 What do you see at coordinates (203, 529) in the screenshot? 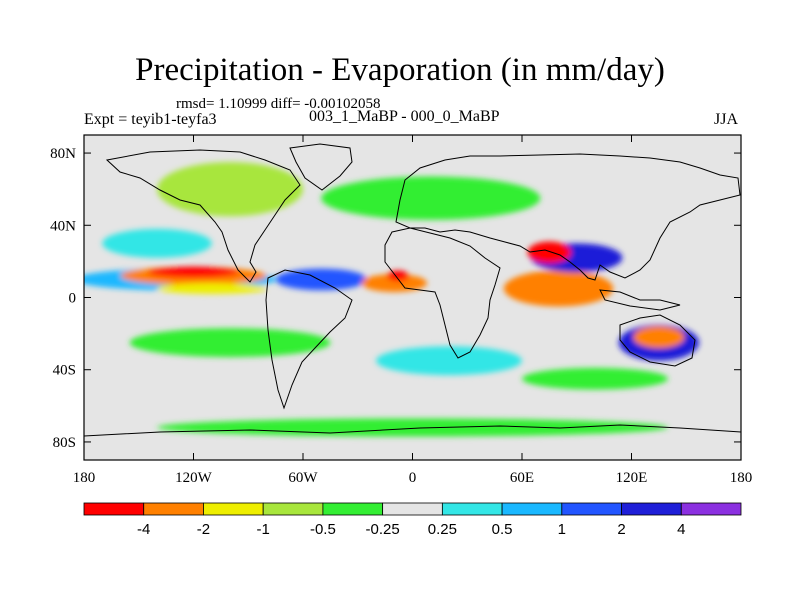
I see `colorbar-label: -2` at bounding box center [203, 529].